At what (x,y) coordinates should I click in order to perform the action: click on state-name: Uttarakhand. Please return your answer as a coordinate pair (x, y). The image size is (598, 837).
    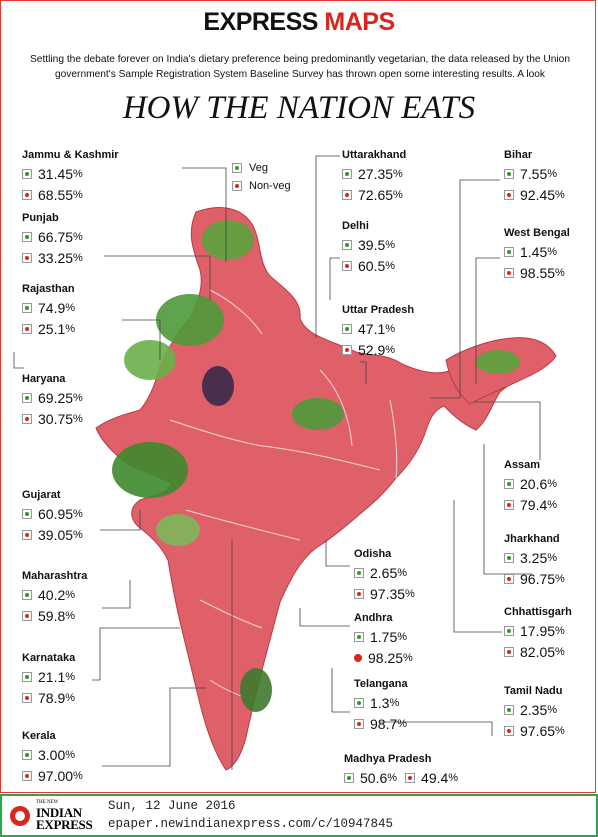
    Looking at the image, I should click on (374, 155).